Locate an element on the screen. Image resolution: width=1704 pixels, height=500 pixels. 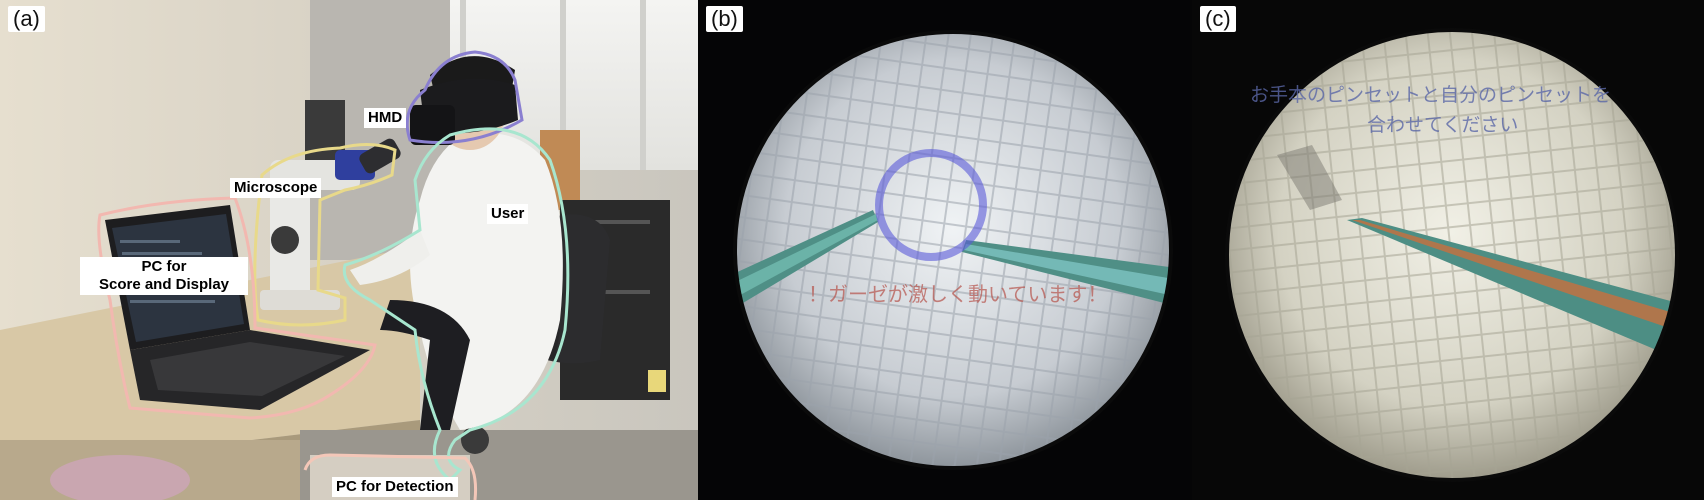
pc-score-display-label: PC for Score and Display is located at coordinates (164, 276).